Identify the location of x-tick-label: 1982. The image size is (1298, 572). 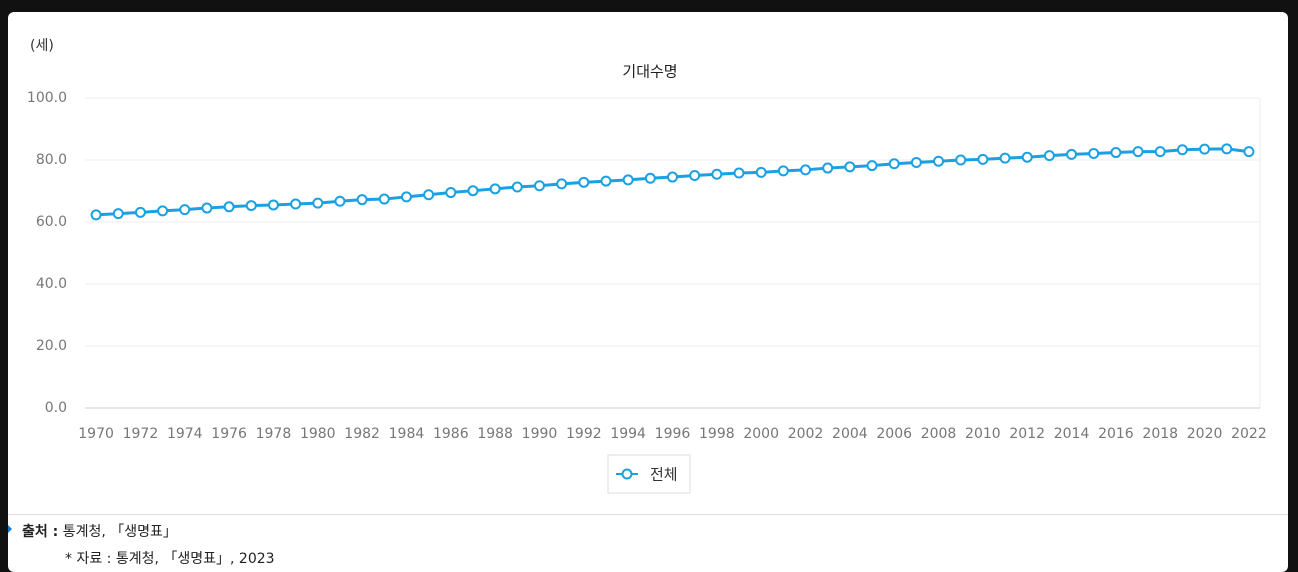
(362, 434).